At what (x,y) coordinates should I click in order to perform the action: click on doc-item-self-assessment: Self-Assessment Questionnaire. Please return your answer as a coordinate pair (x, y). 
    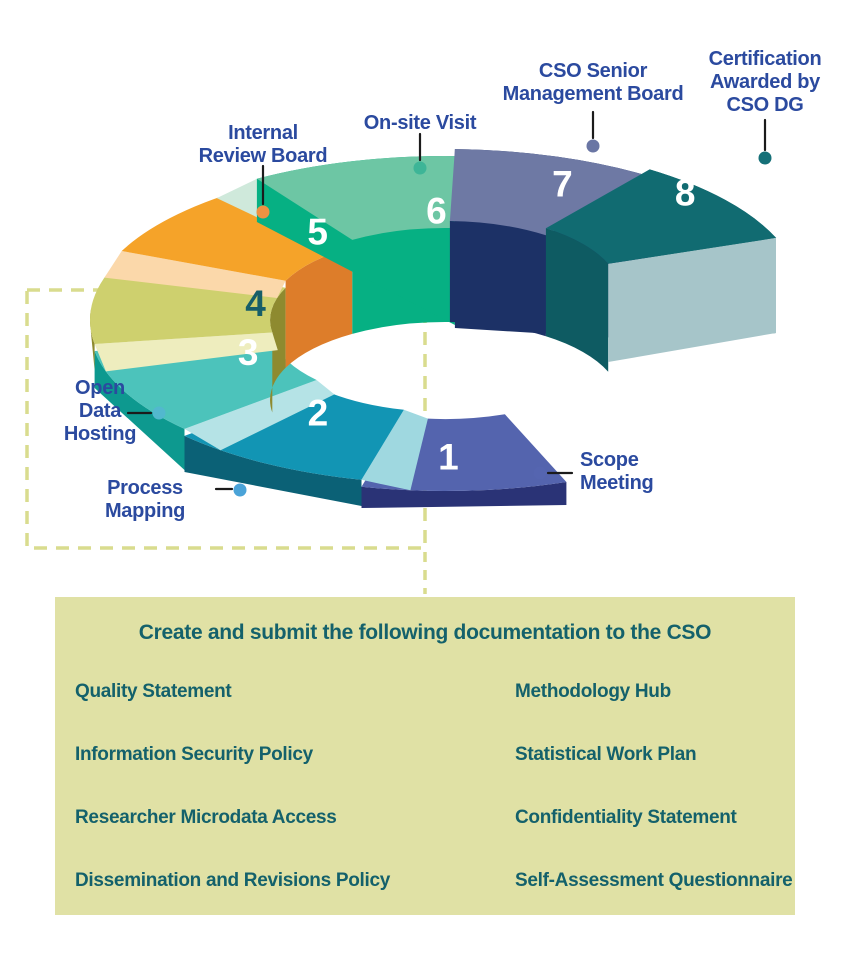
    Looking at the image, I should click on (654, 880).